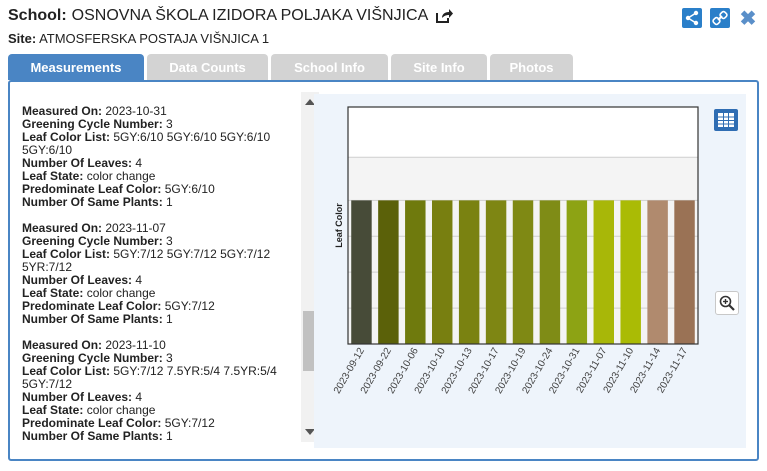  Describe the element at coordinates (135, 228) in the screenshot. I see `measured-on-value: 2023-11-07` at that location.